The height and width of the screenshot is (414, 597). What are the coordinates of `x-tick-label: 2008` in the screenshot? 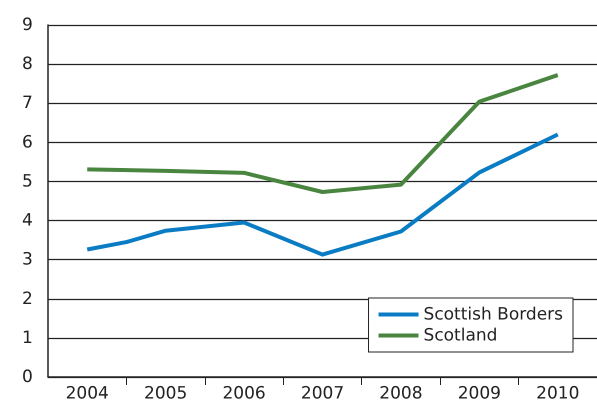 It's located at (401, 394).